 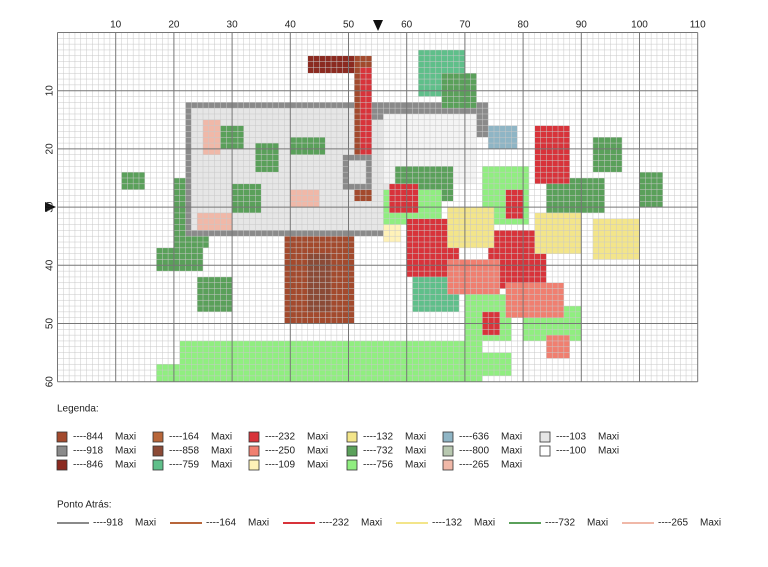 I want to click on left-axis-label: 40, so click(x=50, y=265).